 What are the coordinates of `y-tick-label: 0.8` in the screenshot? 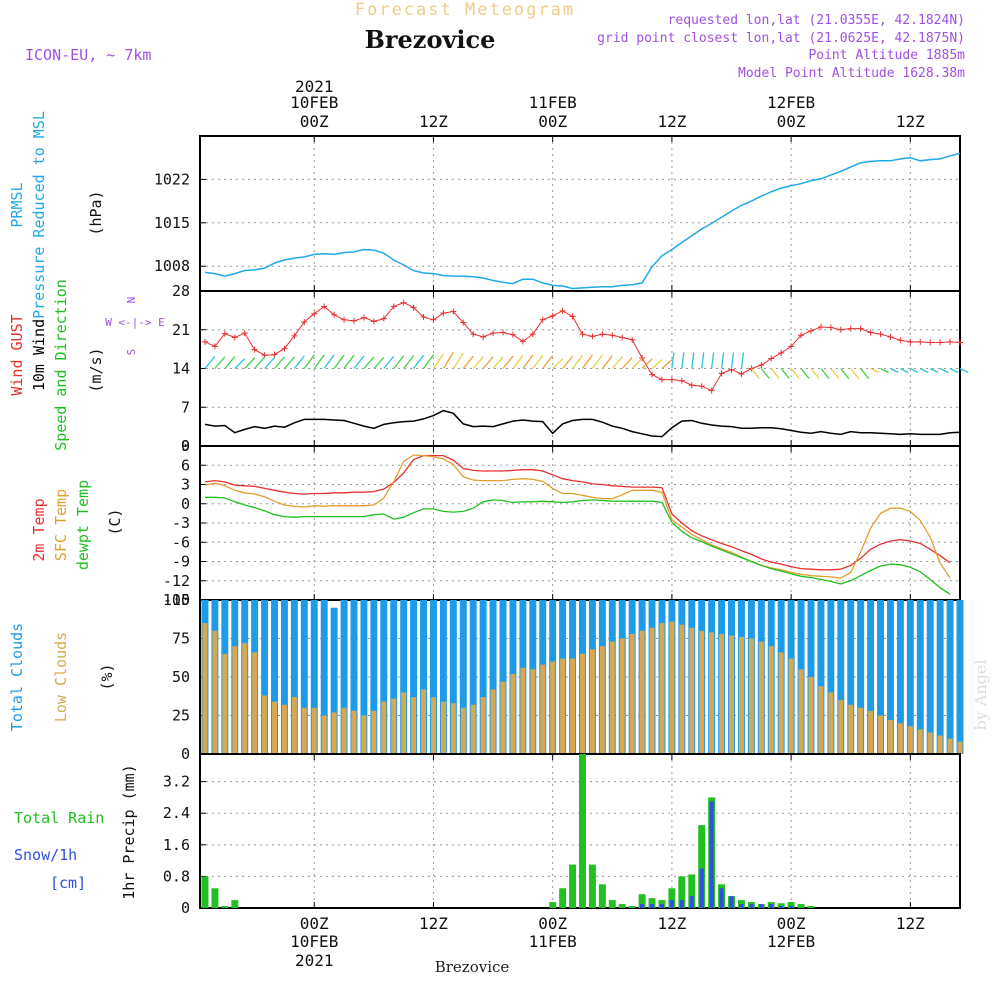 It's located at (176, 876).